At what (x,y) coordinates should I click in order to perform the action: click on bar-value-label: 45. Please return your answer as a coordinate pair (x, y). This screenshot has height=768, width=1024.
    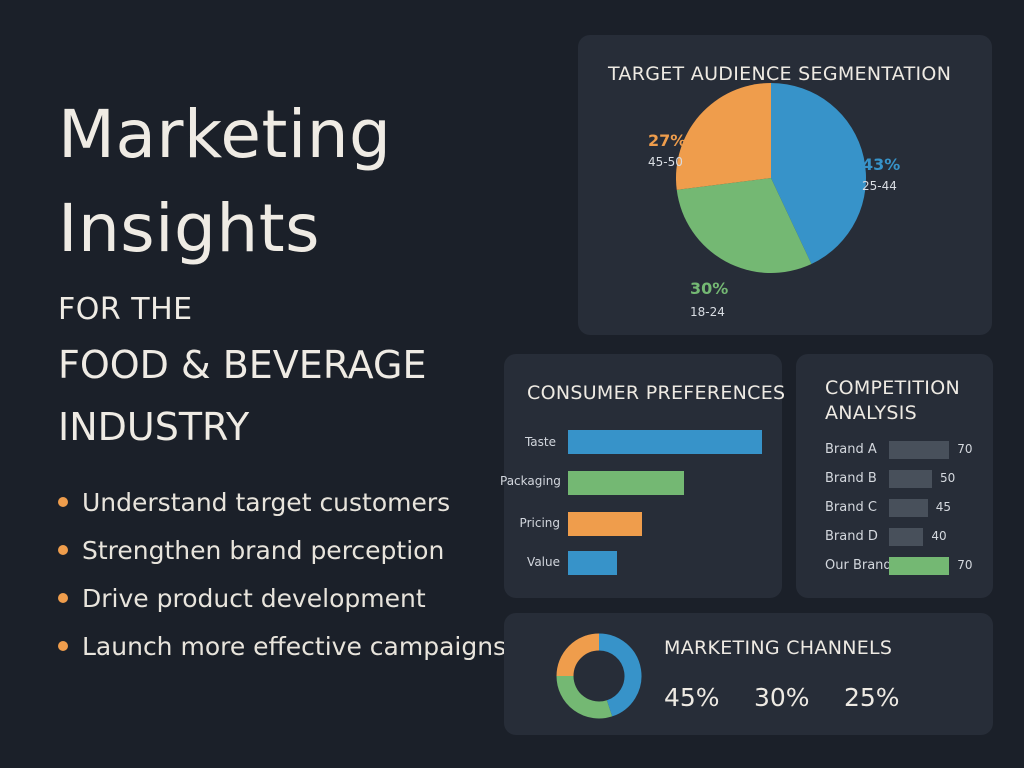
    Looking at the image, I should click on (943, 507).